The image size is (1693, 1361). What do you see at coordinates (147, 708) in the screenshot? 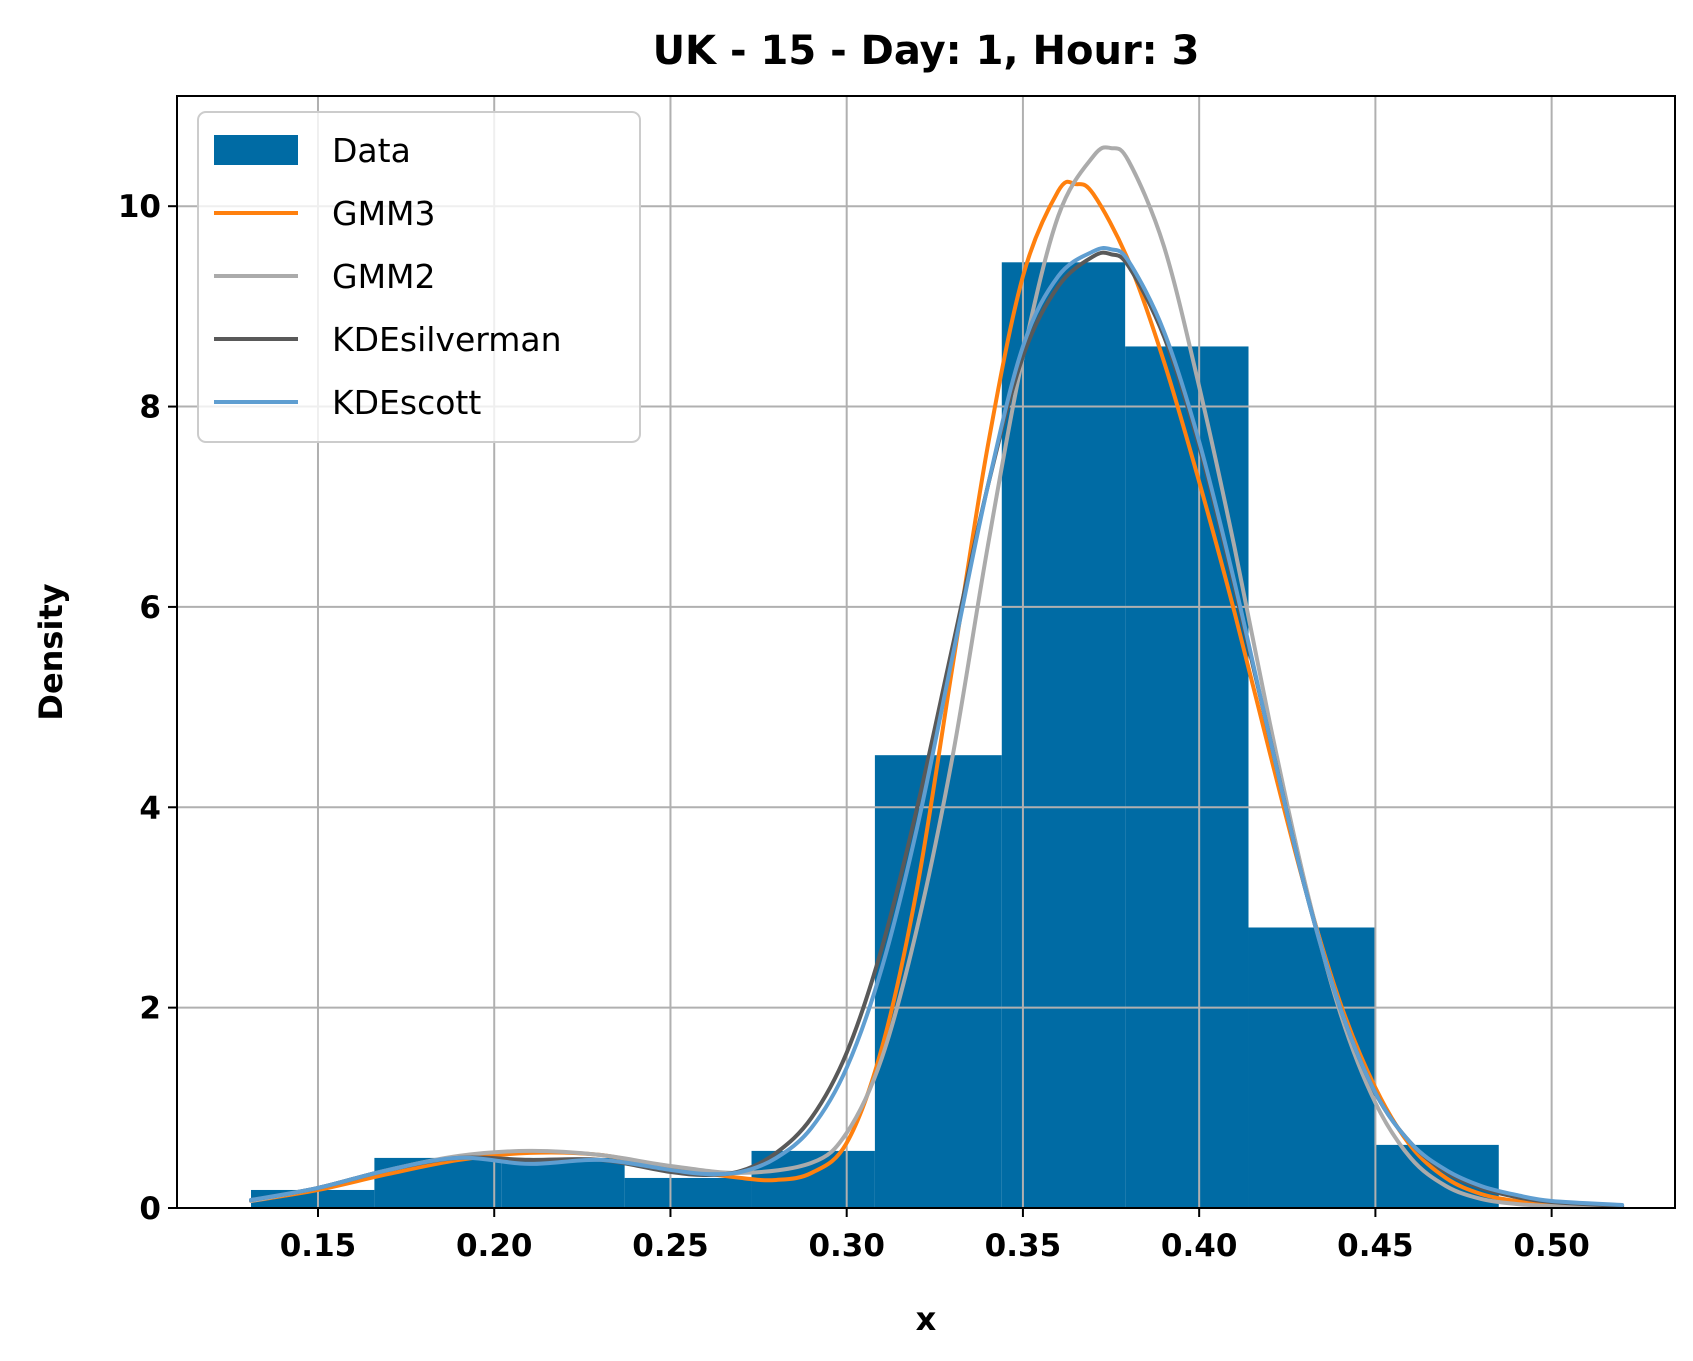
I see `y-axis-ticks: 0 2 4 6 8 10` at bounding box center [147, 708].